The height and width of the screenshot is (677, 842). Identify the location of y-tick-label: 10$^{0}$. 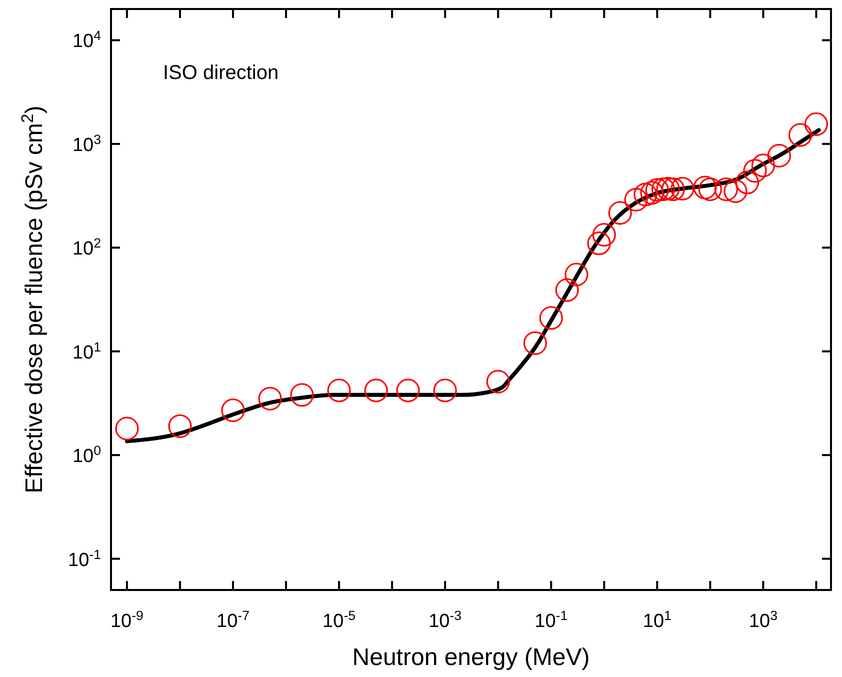
(86, 455).